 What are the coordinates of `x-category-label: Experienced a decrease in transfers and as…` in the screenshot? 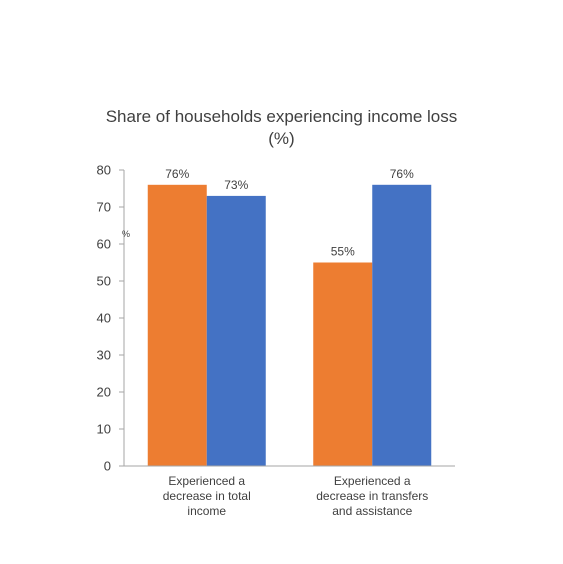 It's located at (372, 496).